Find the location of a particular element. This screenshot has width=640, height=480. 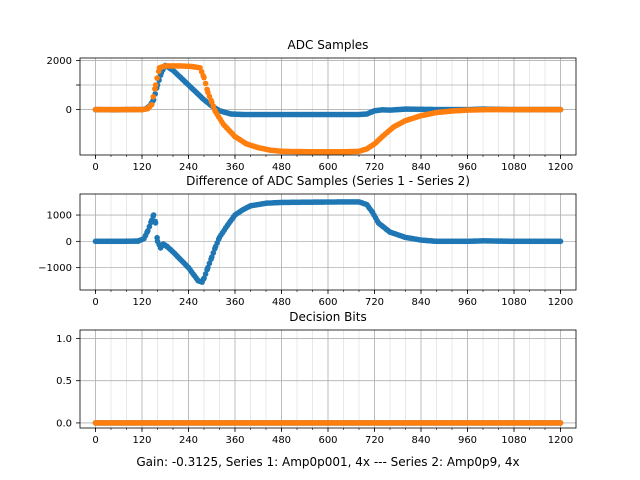

y-tick-label: 0.5 is located at coordinates (64, 381).